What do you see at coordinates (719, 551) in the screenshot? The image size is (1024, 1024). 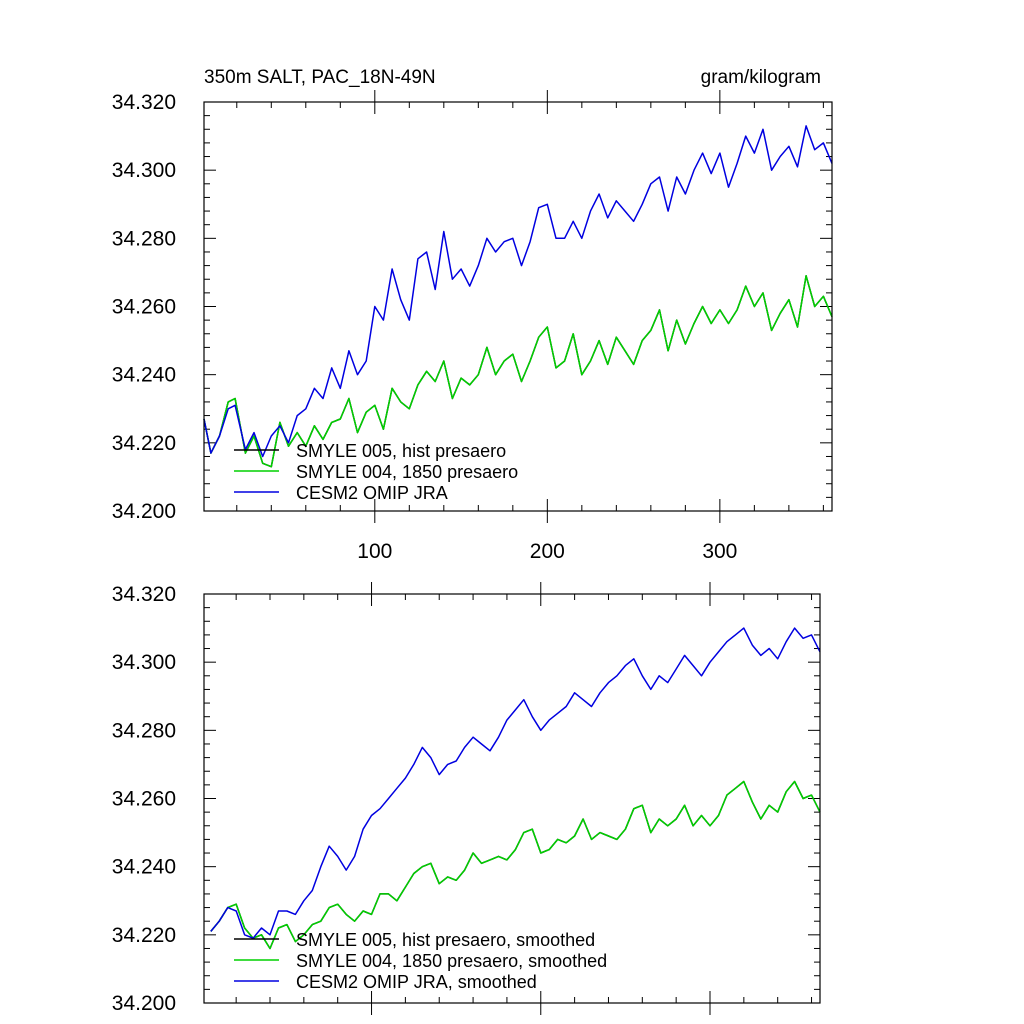 I see `x-tick-label: 300` at bounding box center [719, 551].